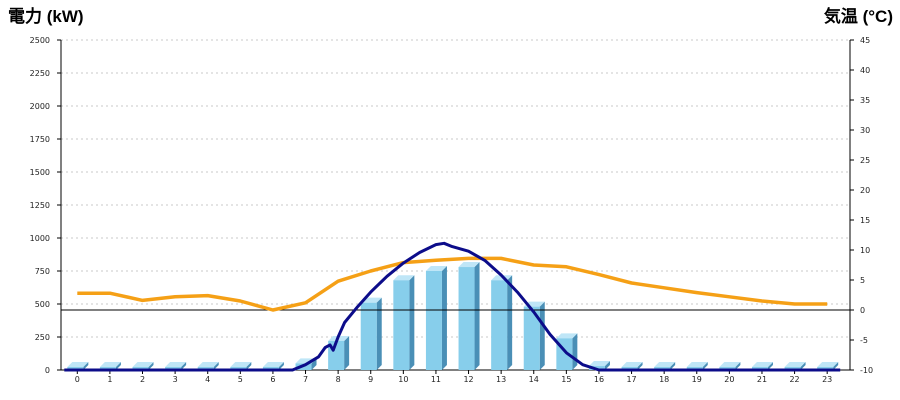  I want to click on x-tick-label: 14, so click(534, 379).